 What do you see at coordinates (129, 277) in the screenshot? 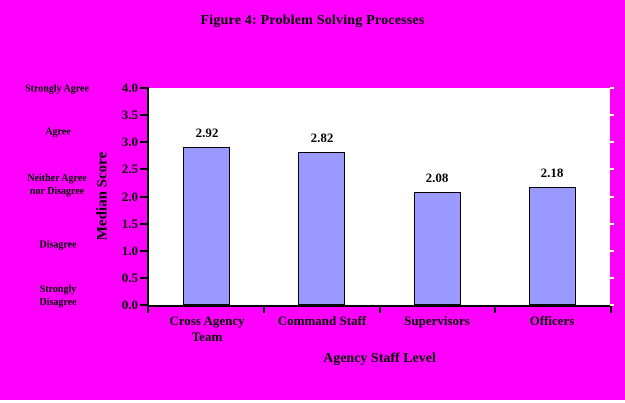
I see `y-tick-label: 0.5` at bounding box center [129, 277].